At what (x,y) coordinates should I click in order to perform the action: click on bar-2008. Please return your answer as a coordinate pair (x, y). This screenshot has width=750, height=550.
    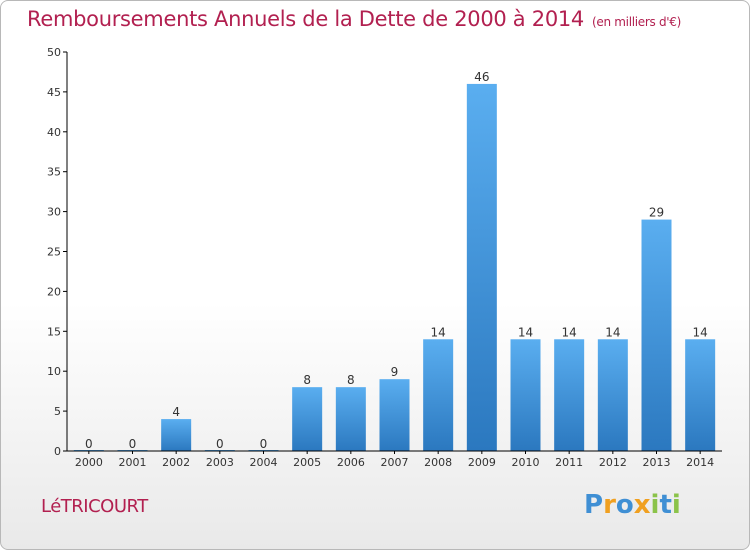
    Looking at the image, I should click on (438, 395).